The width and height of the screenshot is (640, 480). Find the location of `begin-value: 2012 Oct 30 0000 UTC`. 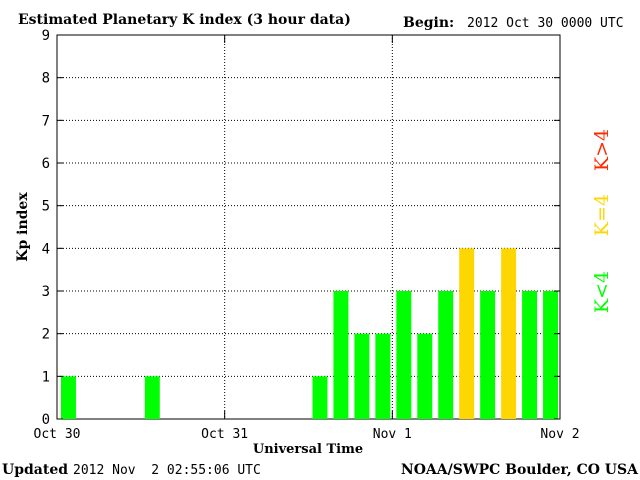

begin-value: 2012 Oct 30 0000 UTC is located at coordinates (545, 23).